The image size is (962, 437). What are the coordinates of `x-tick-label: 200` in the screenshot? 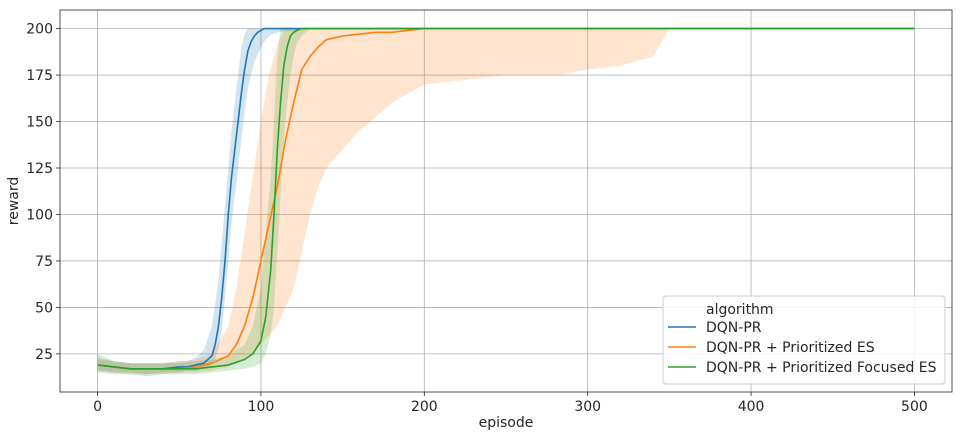 It's located at (424, 407).